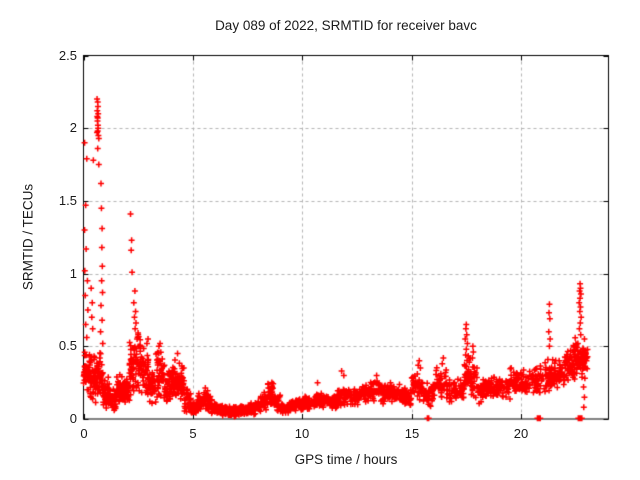 The width and height of the screenshot is (640, 480). Describe the element at coordinates (346, 459) in the screenshot. I see `x-axis-label: GPS time / hours` at that location.